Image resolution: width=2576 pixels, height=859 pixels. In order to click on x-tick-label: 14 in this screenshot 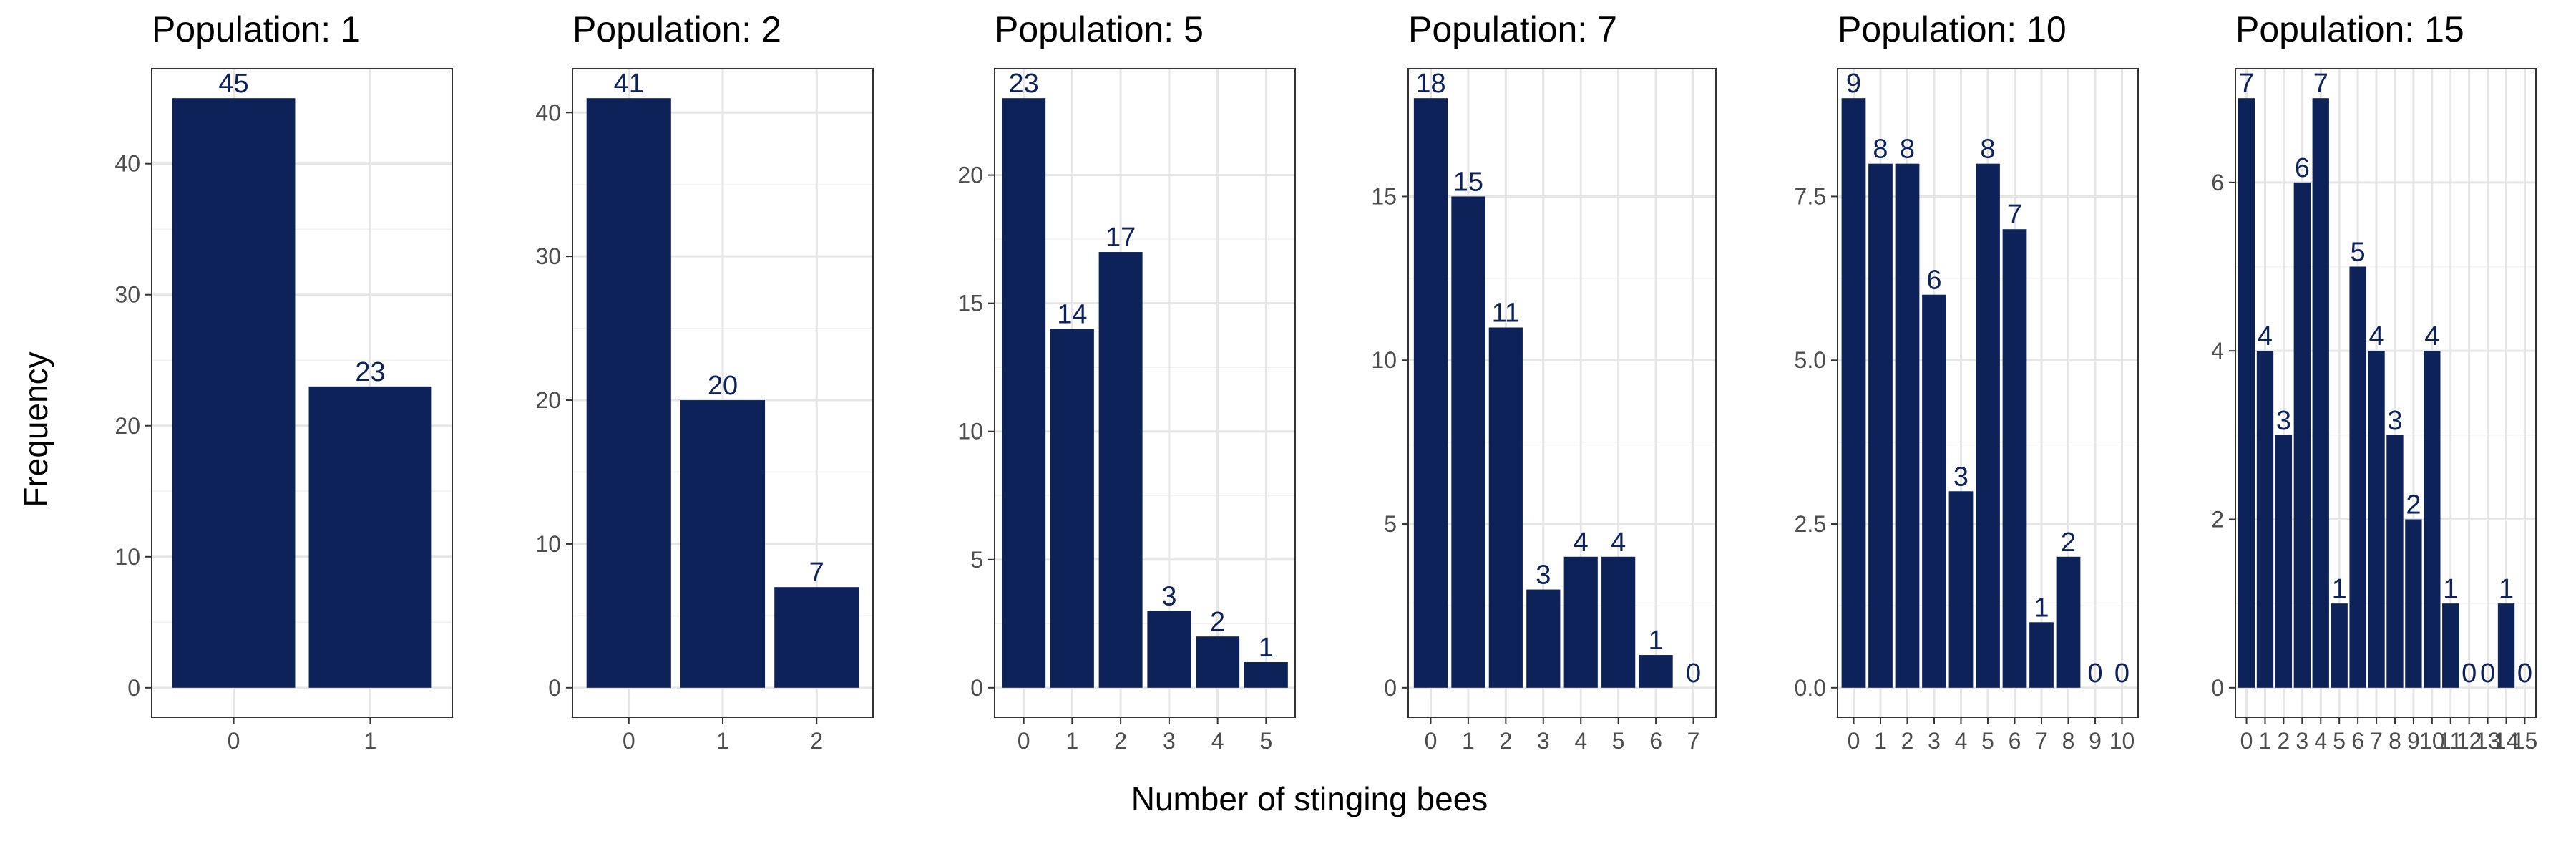, I will do `click(2506, 741)`.